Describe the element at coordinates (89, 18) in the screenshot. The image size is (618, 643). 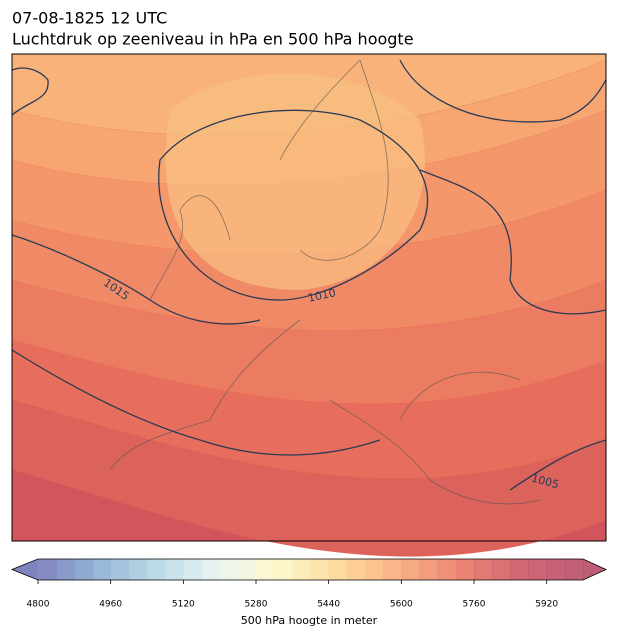
I see `title: 07-08-1825 12 UTC` at that location.